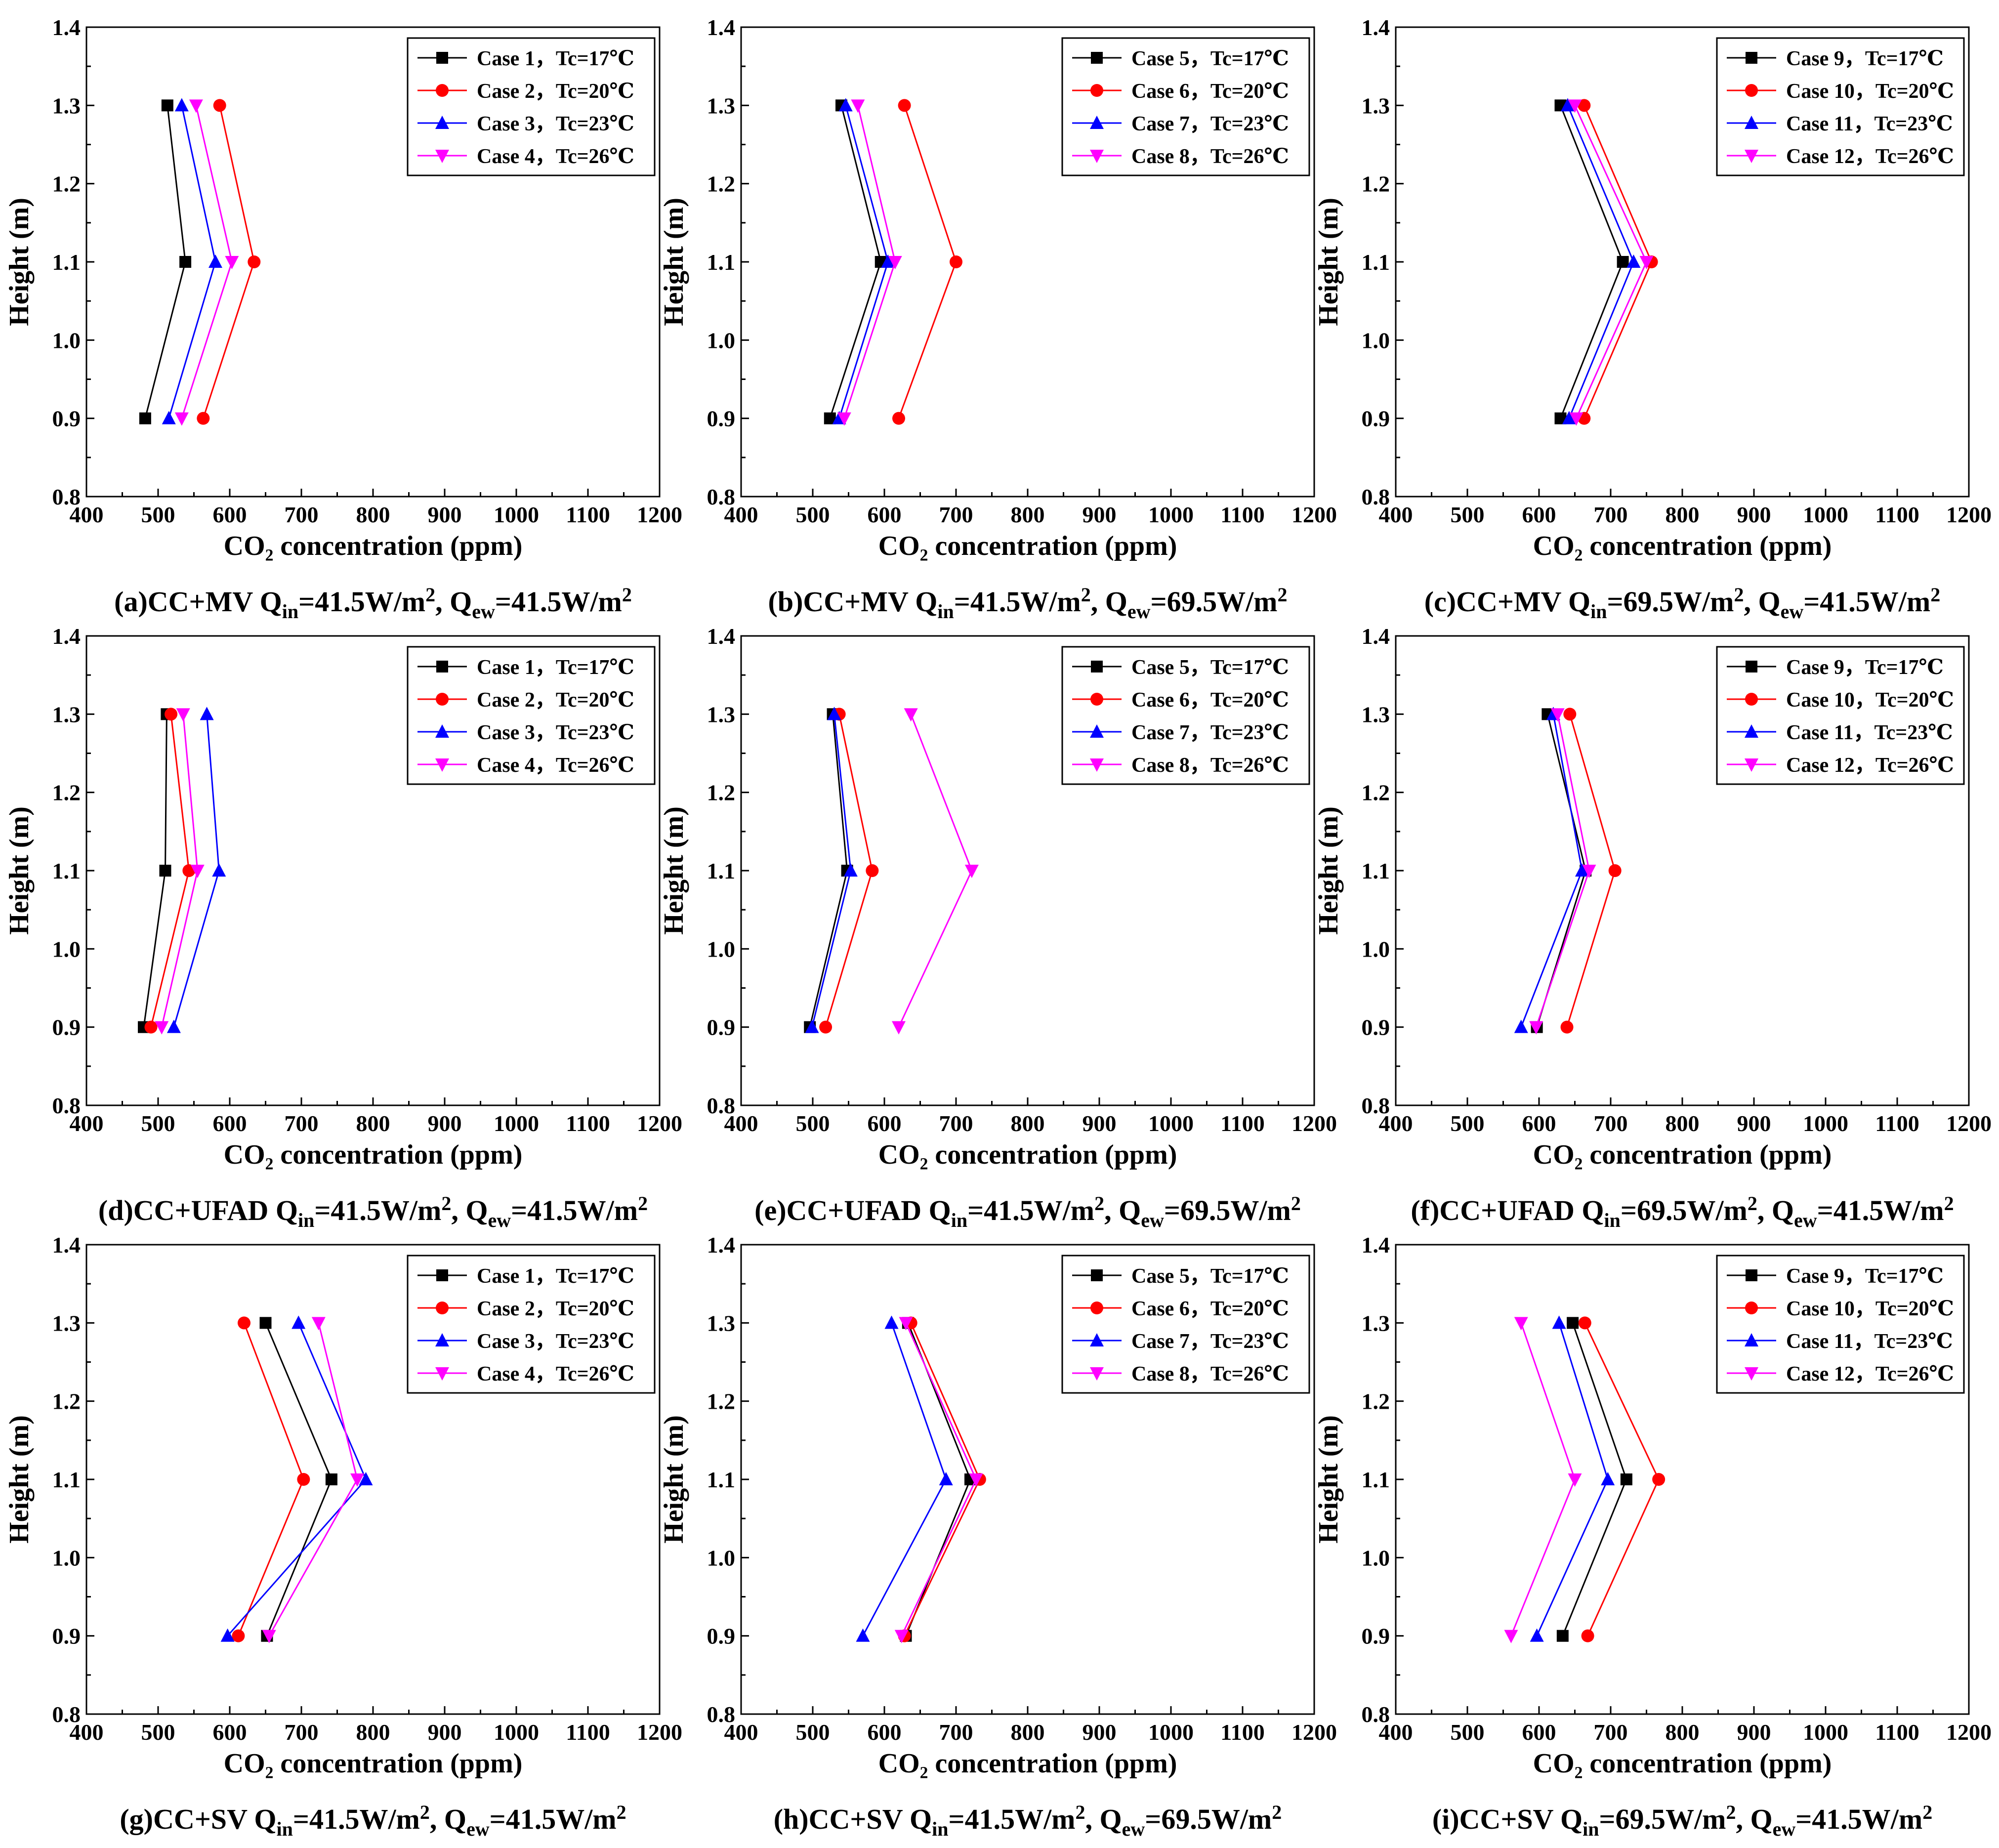 The height and width of the screenshot is (1848, 1999). Describe the element at coordinates (1100, 514) in the screenshot. I see `chart-b-xtick-label-5: 900` at that location.